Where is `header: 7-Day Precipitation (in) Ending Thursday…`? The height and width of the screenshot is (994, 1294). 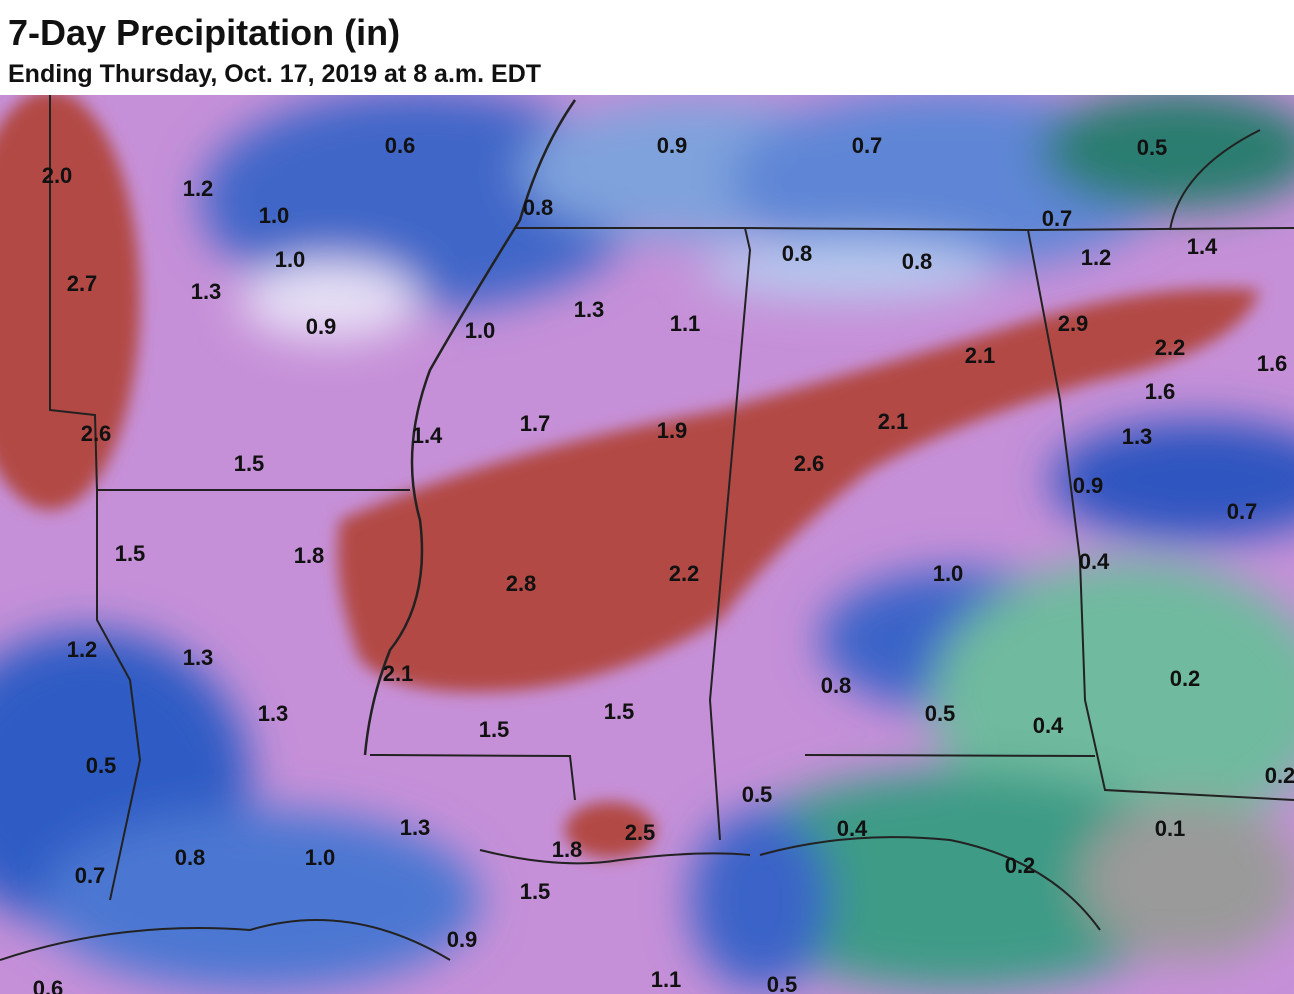
header: 7-Day Precipitation (in) Ending Thursday… is located at coordinates (647, 47).